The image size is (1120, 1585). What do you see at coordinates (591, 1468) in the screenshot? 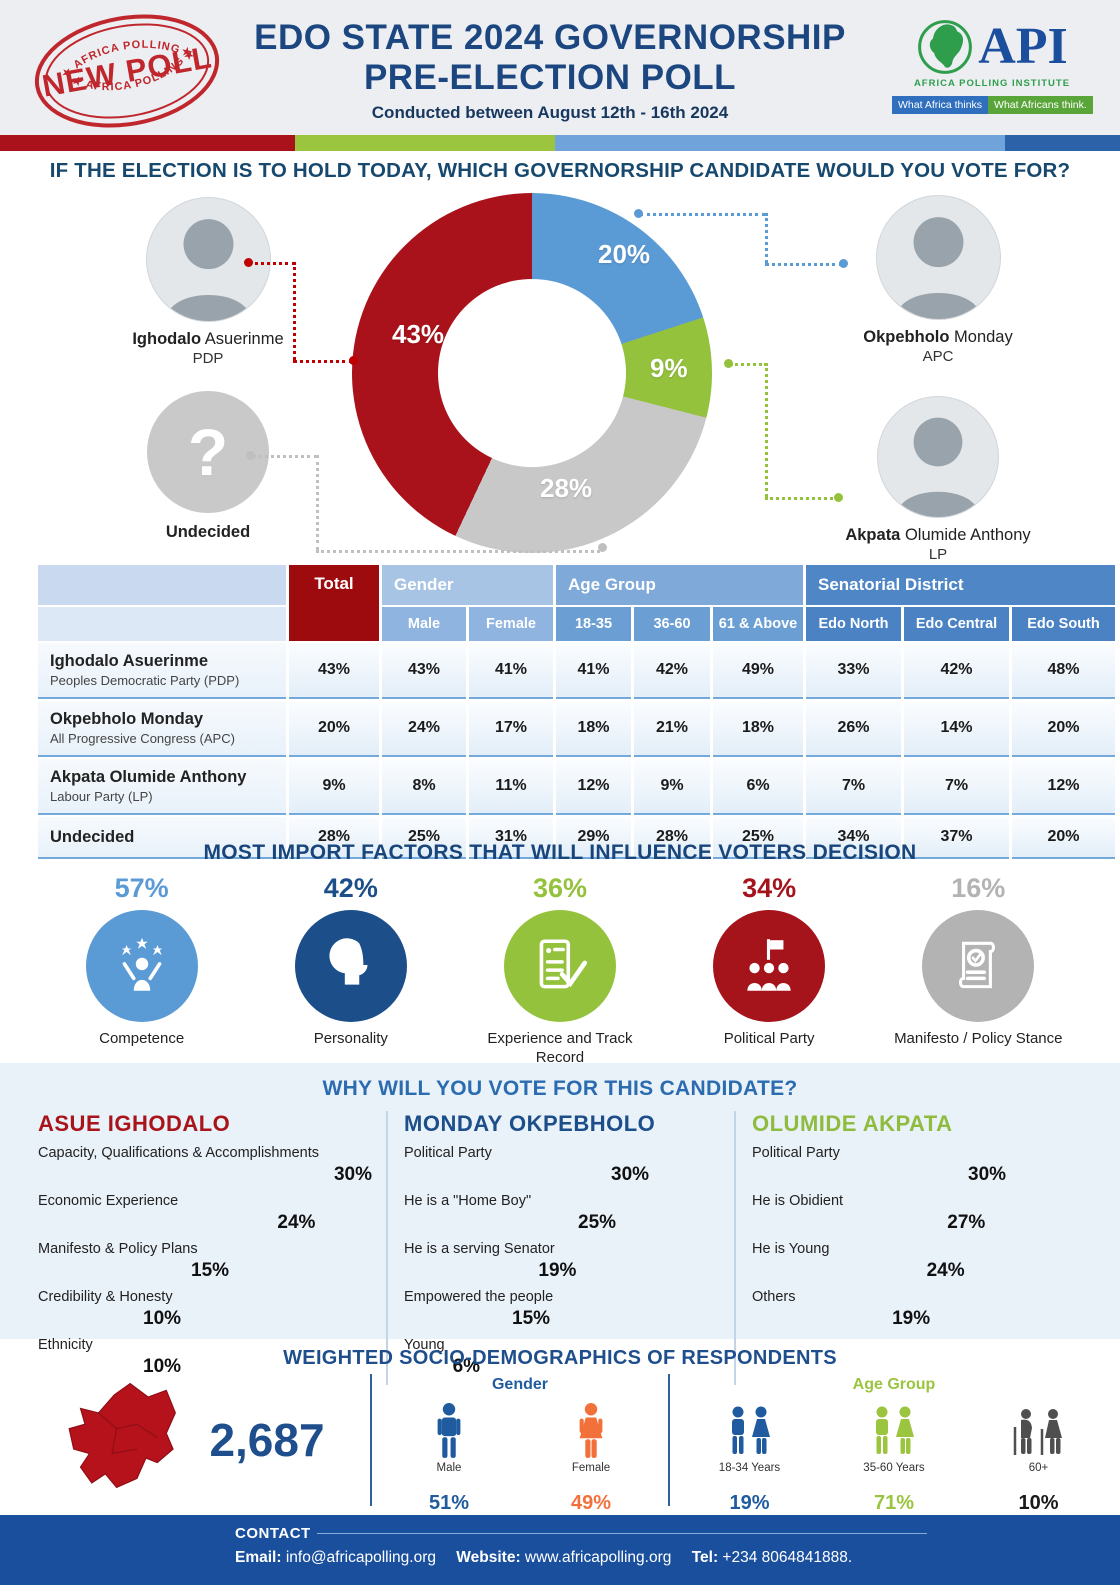
I see `gender-label: Female` at bounding box center [591, 1468].